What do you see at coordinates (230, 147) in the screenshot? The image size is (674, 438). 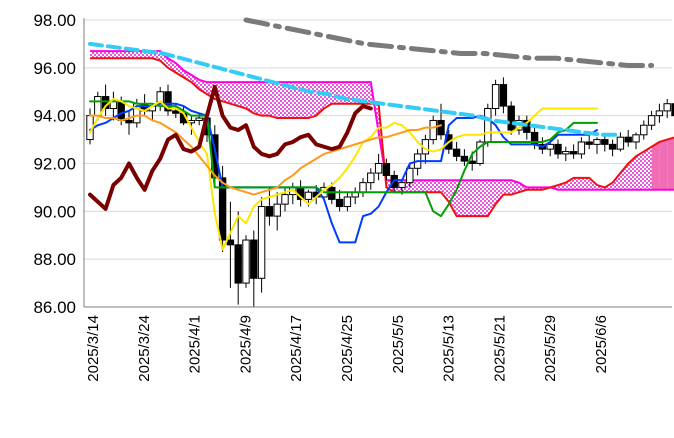 I see `chikou-line` at bounding box center [230, 147].